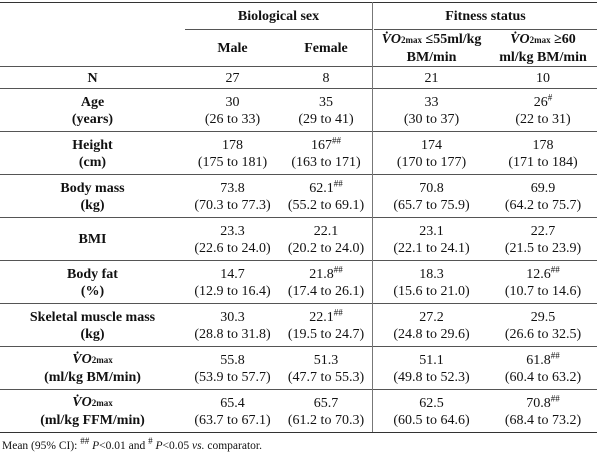 The height and width of the screenshot is (459, 597). What do you see at coordinates (543, 334) in the screenshot?
I see `cell-ci: (26.6 to 32.5)` at bounding box center [543, 334].